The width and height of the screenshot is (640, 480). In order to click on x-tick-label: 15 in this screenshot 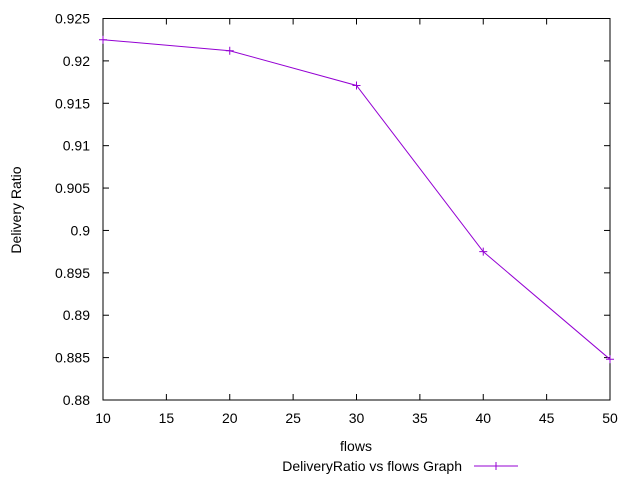, I will do `click(167, 418)`.